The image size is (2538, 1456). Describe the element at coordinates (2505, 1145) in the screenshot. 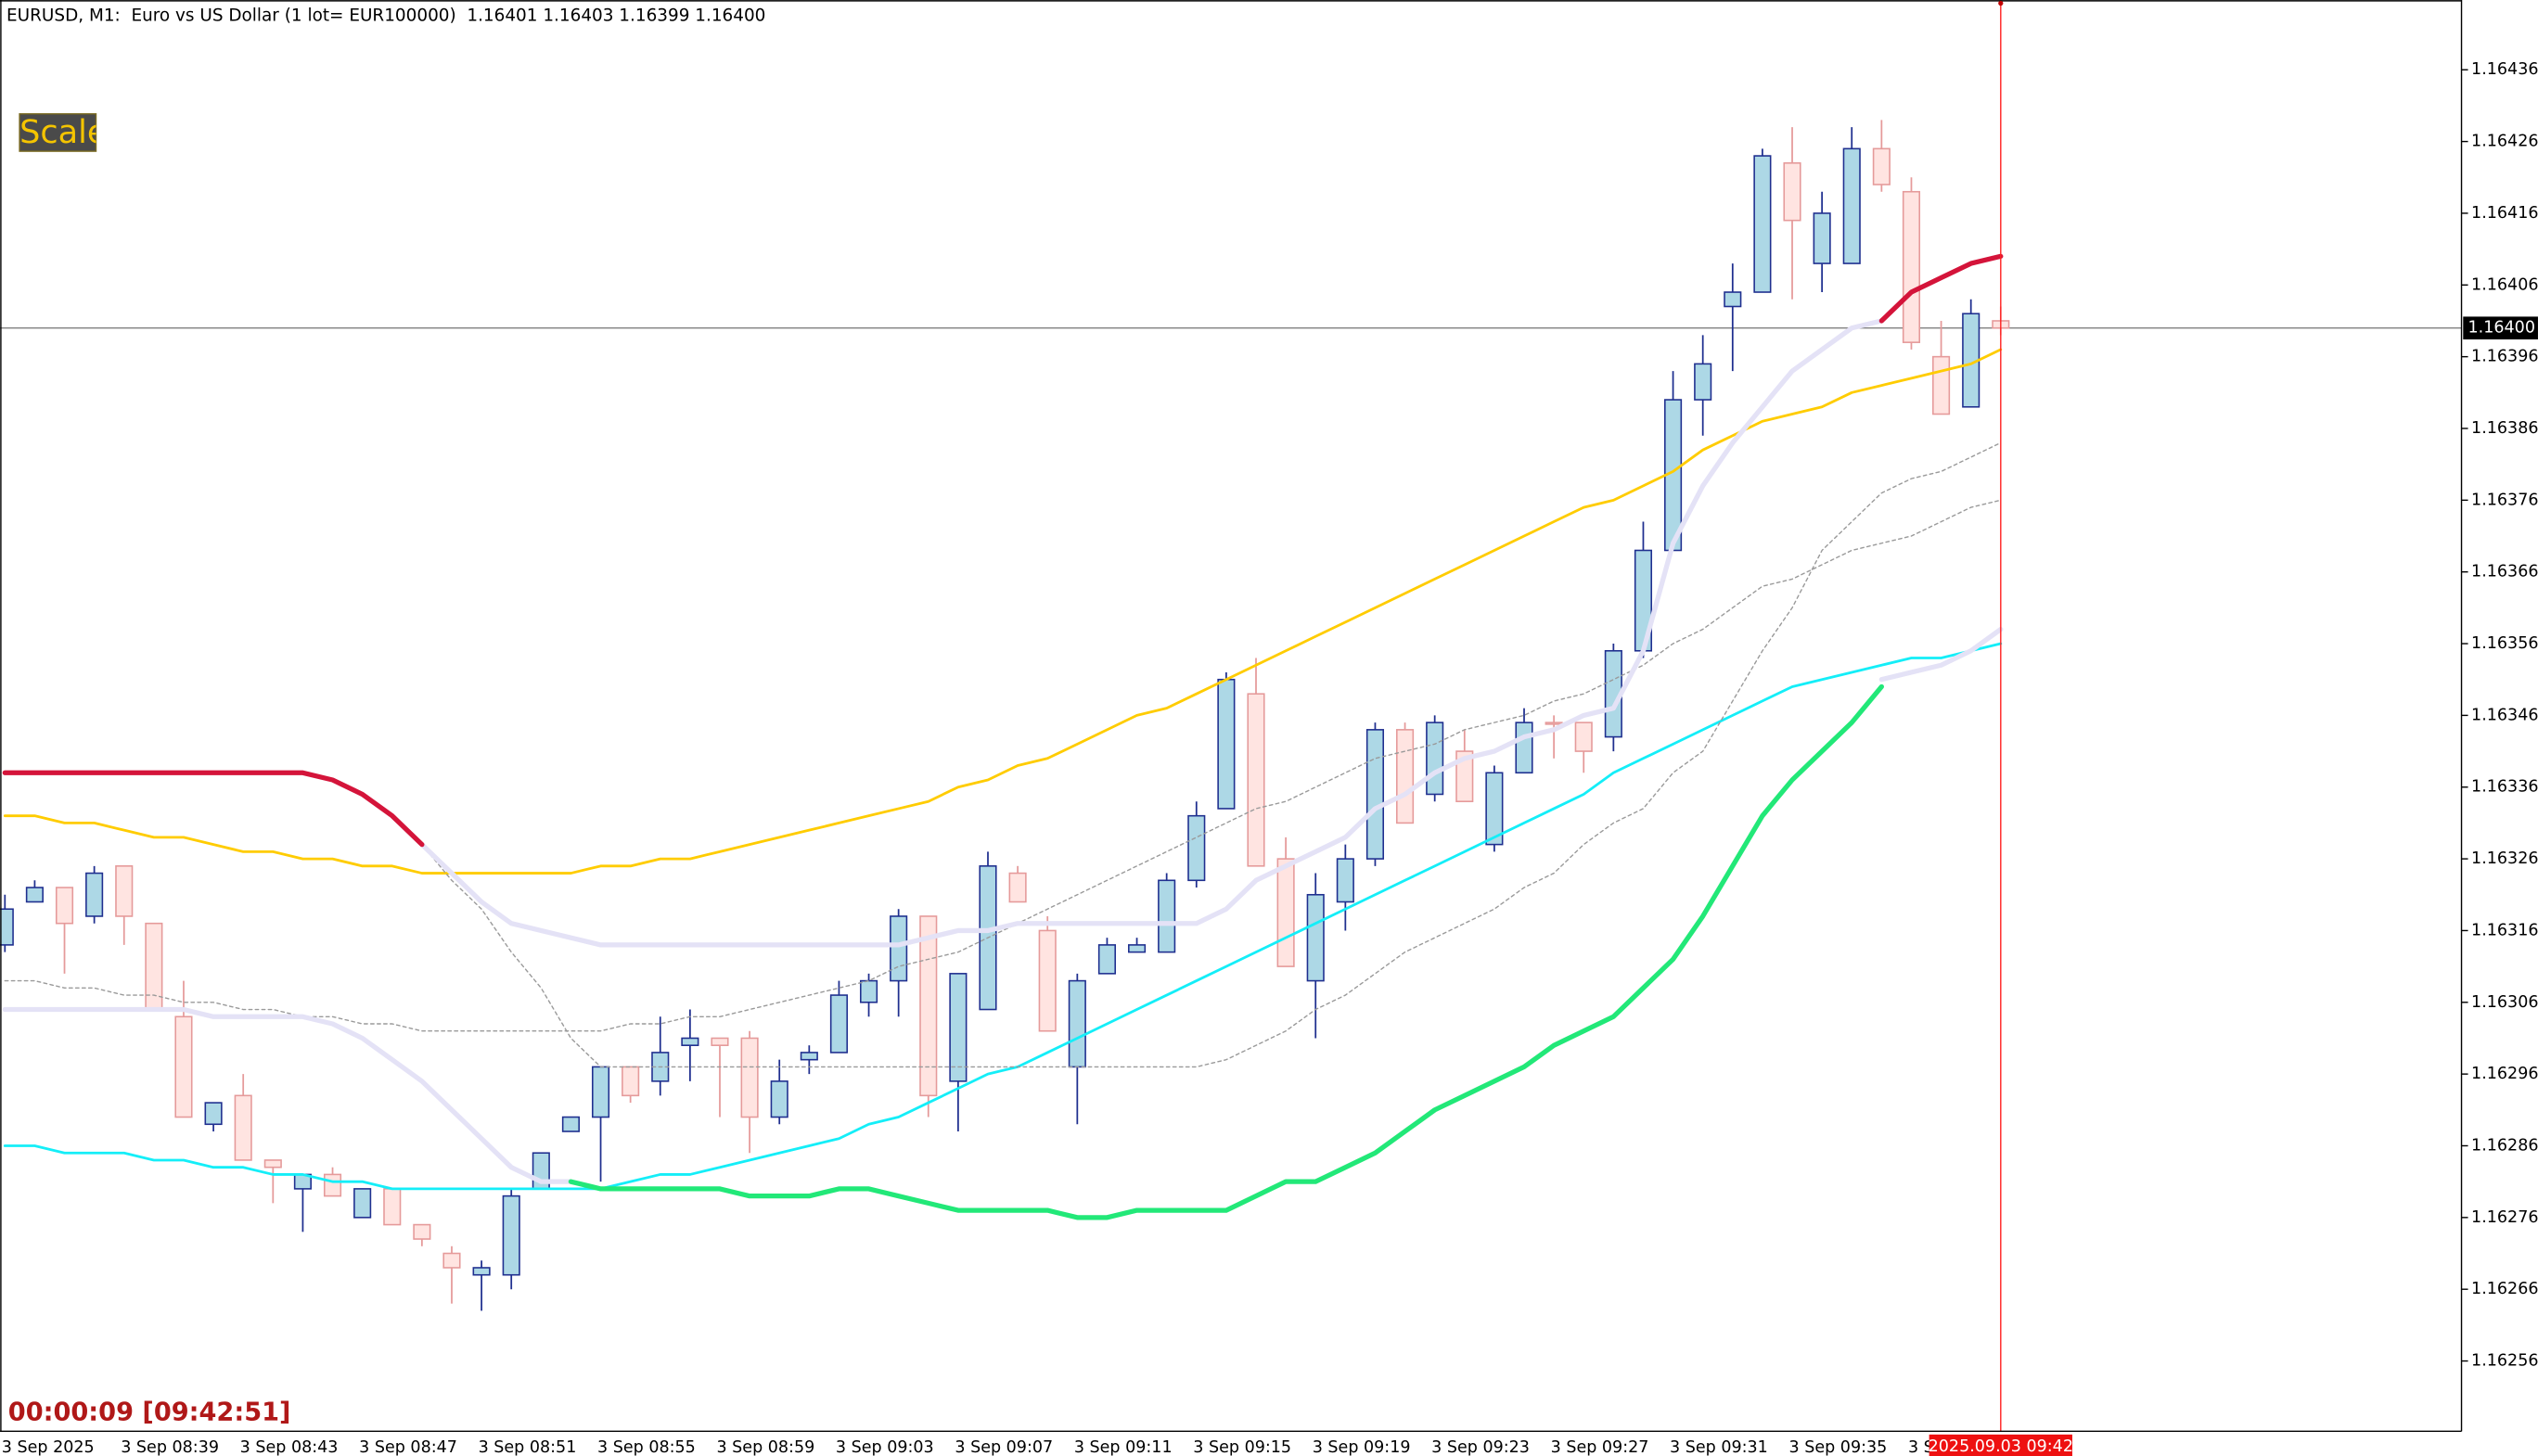

I see `y-tick-label: 1.16286` at that location.